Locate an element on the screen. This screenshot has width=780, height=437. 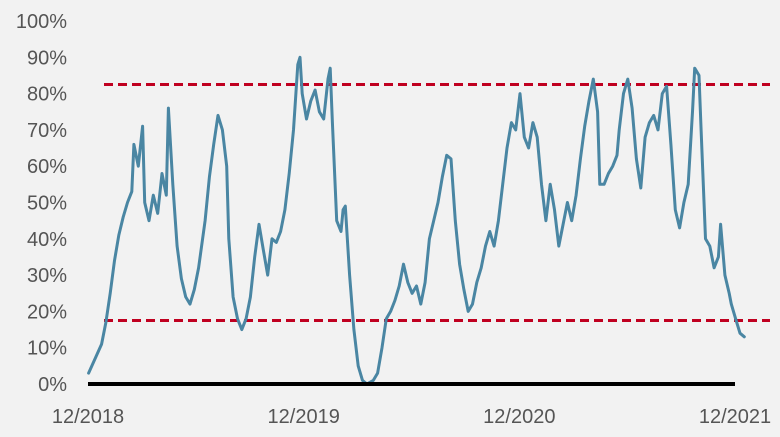
x-axis-labels: 12/2018 12/2019 12/2020 12/2021 is located at coordinates (411, 417).